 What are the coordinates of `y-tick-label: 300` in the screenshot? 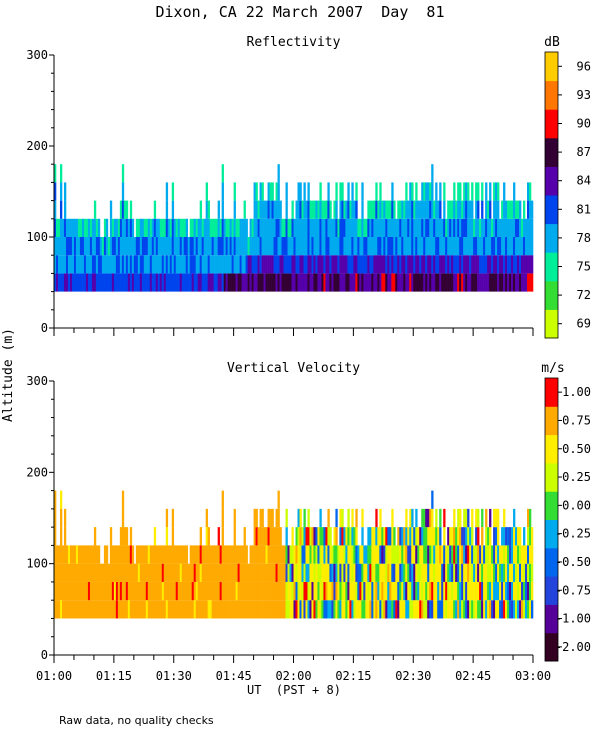 It's located at (37, 55).